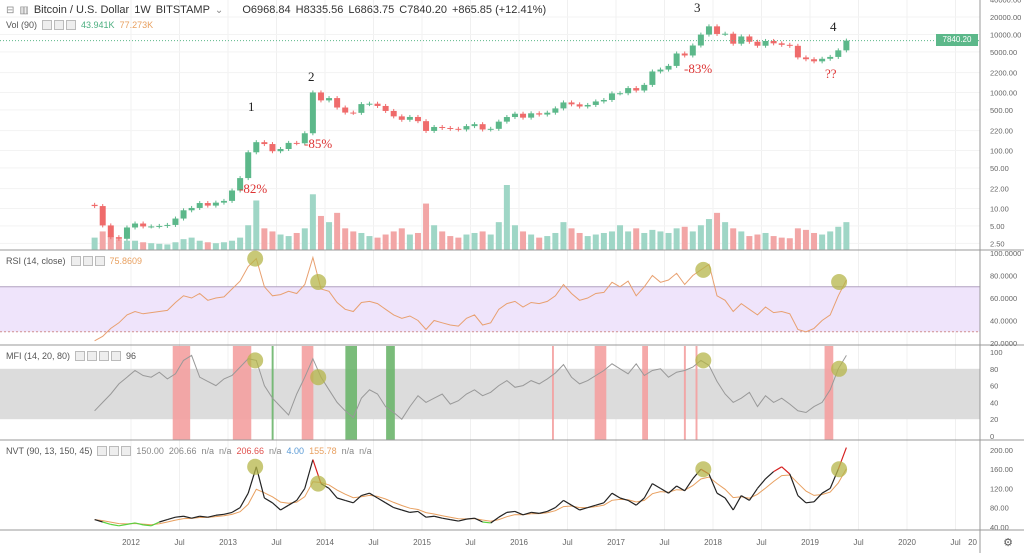 The width and height of the screenshot is (1024, 553). I want to click on x-tick-label: 2015, so click(422, 542).